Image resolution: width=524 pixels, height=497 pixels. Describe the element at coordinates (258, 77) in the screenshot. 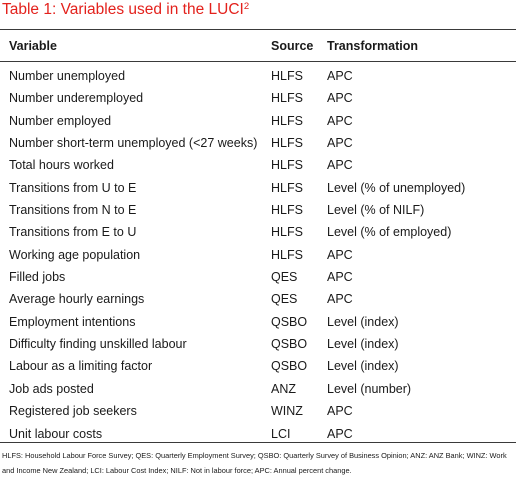

I see `table-row: Number unemployed HLFS APC` at that location.